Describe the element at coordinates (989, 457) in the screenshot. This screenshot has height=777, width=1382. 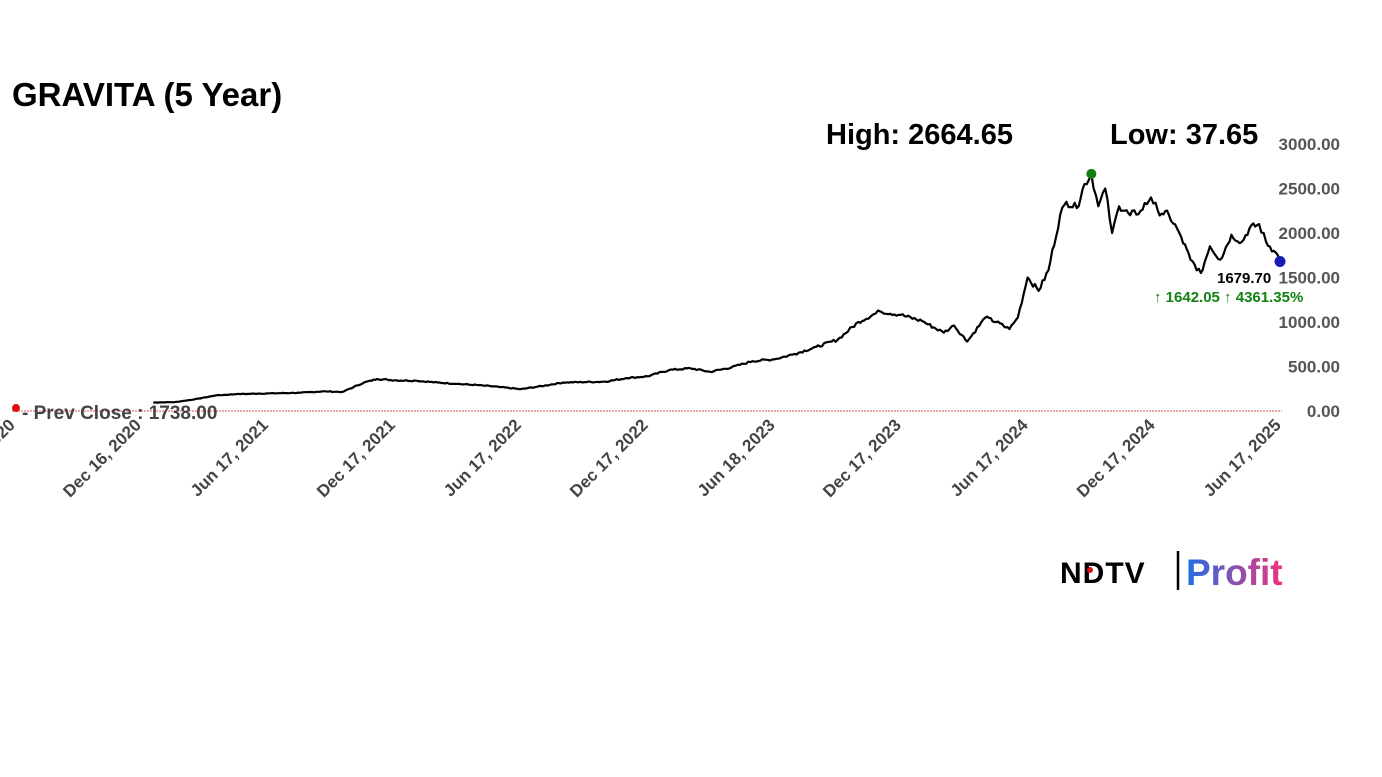
I see `x-tick-label: Jun 17, 2024` at that location.